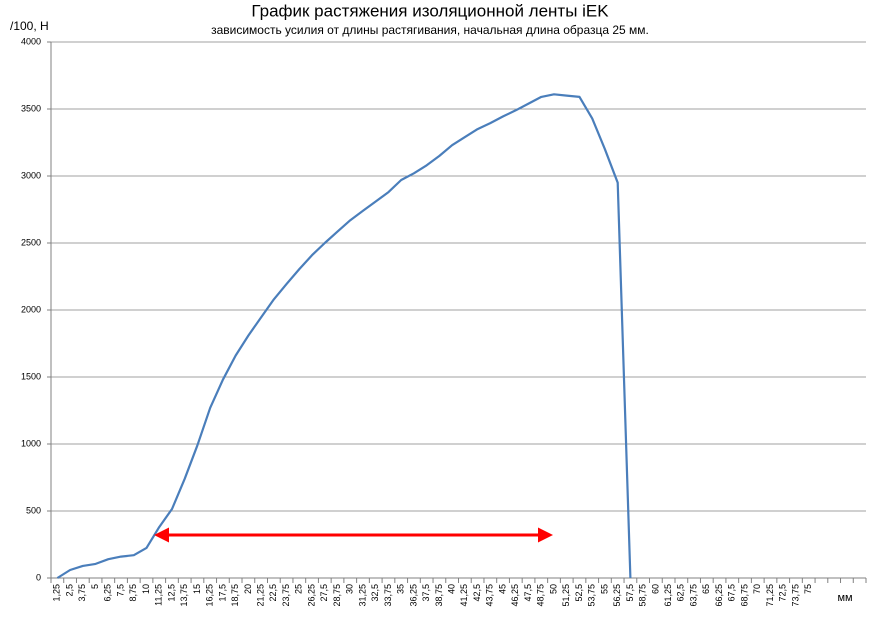 The height and width of the screenshot is (627, 877). Describe the element at coordinates (604, 589) in the screenshot. I see `x-tick-label: 55` at that location.